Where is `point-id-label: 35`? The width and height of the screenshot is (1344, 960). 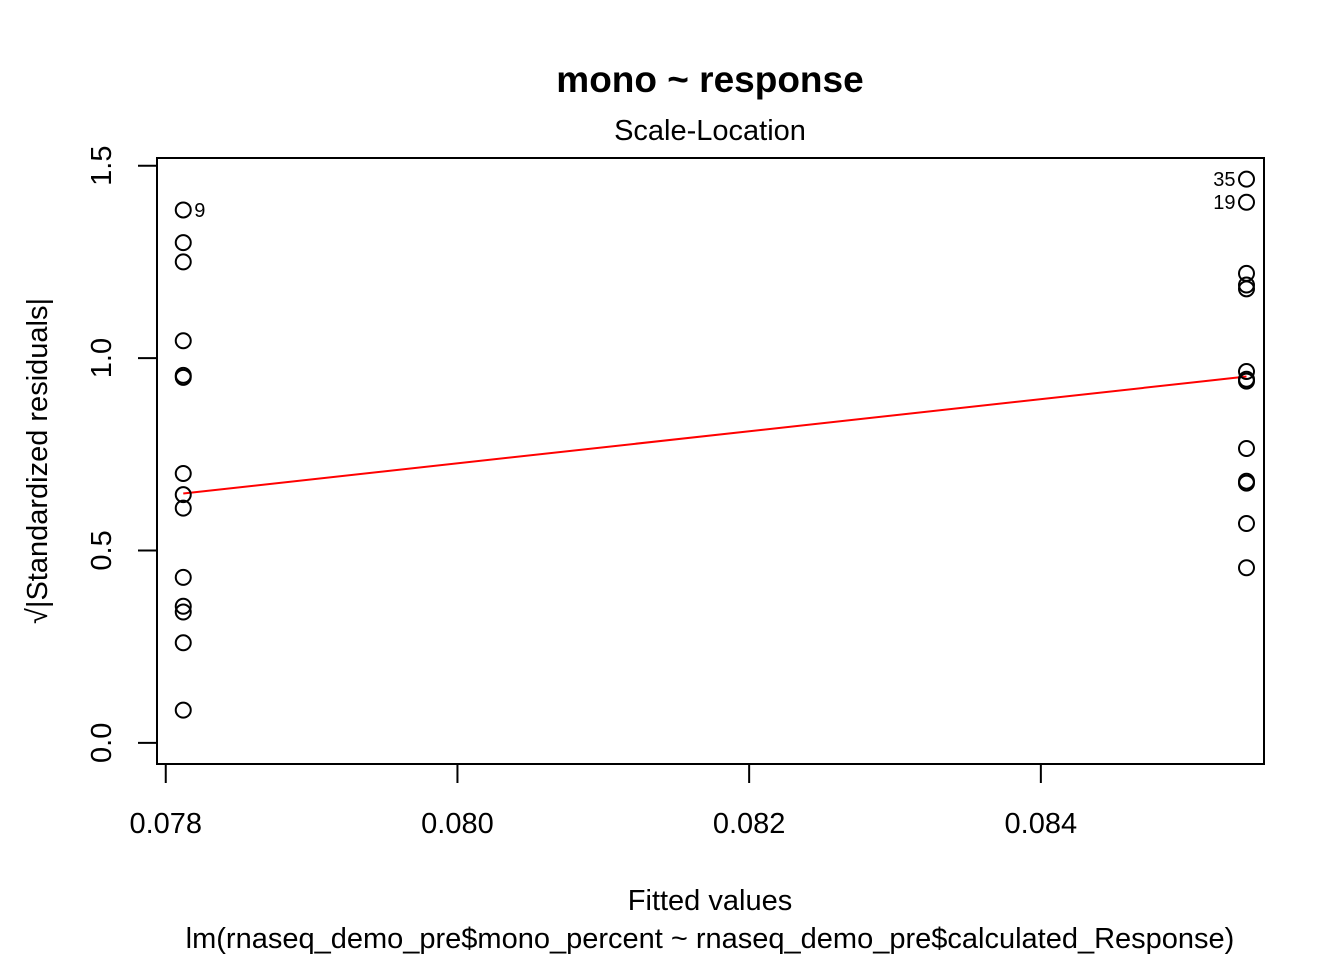
point-id-label: 35 is located at coordinates (1224, 180).